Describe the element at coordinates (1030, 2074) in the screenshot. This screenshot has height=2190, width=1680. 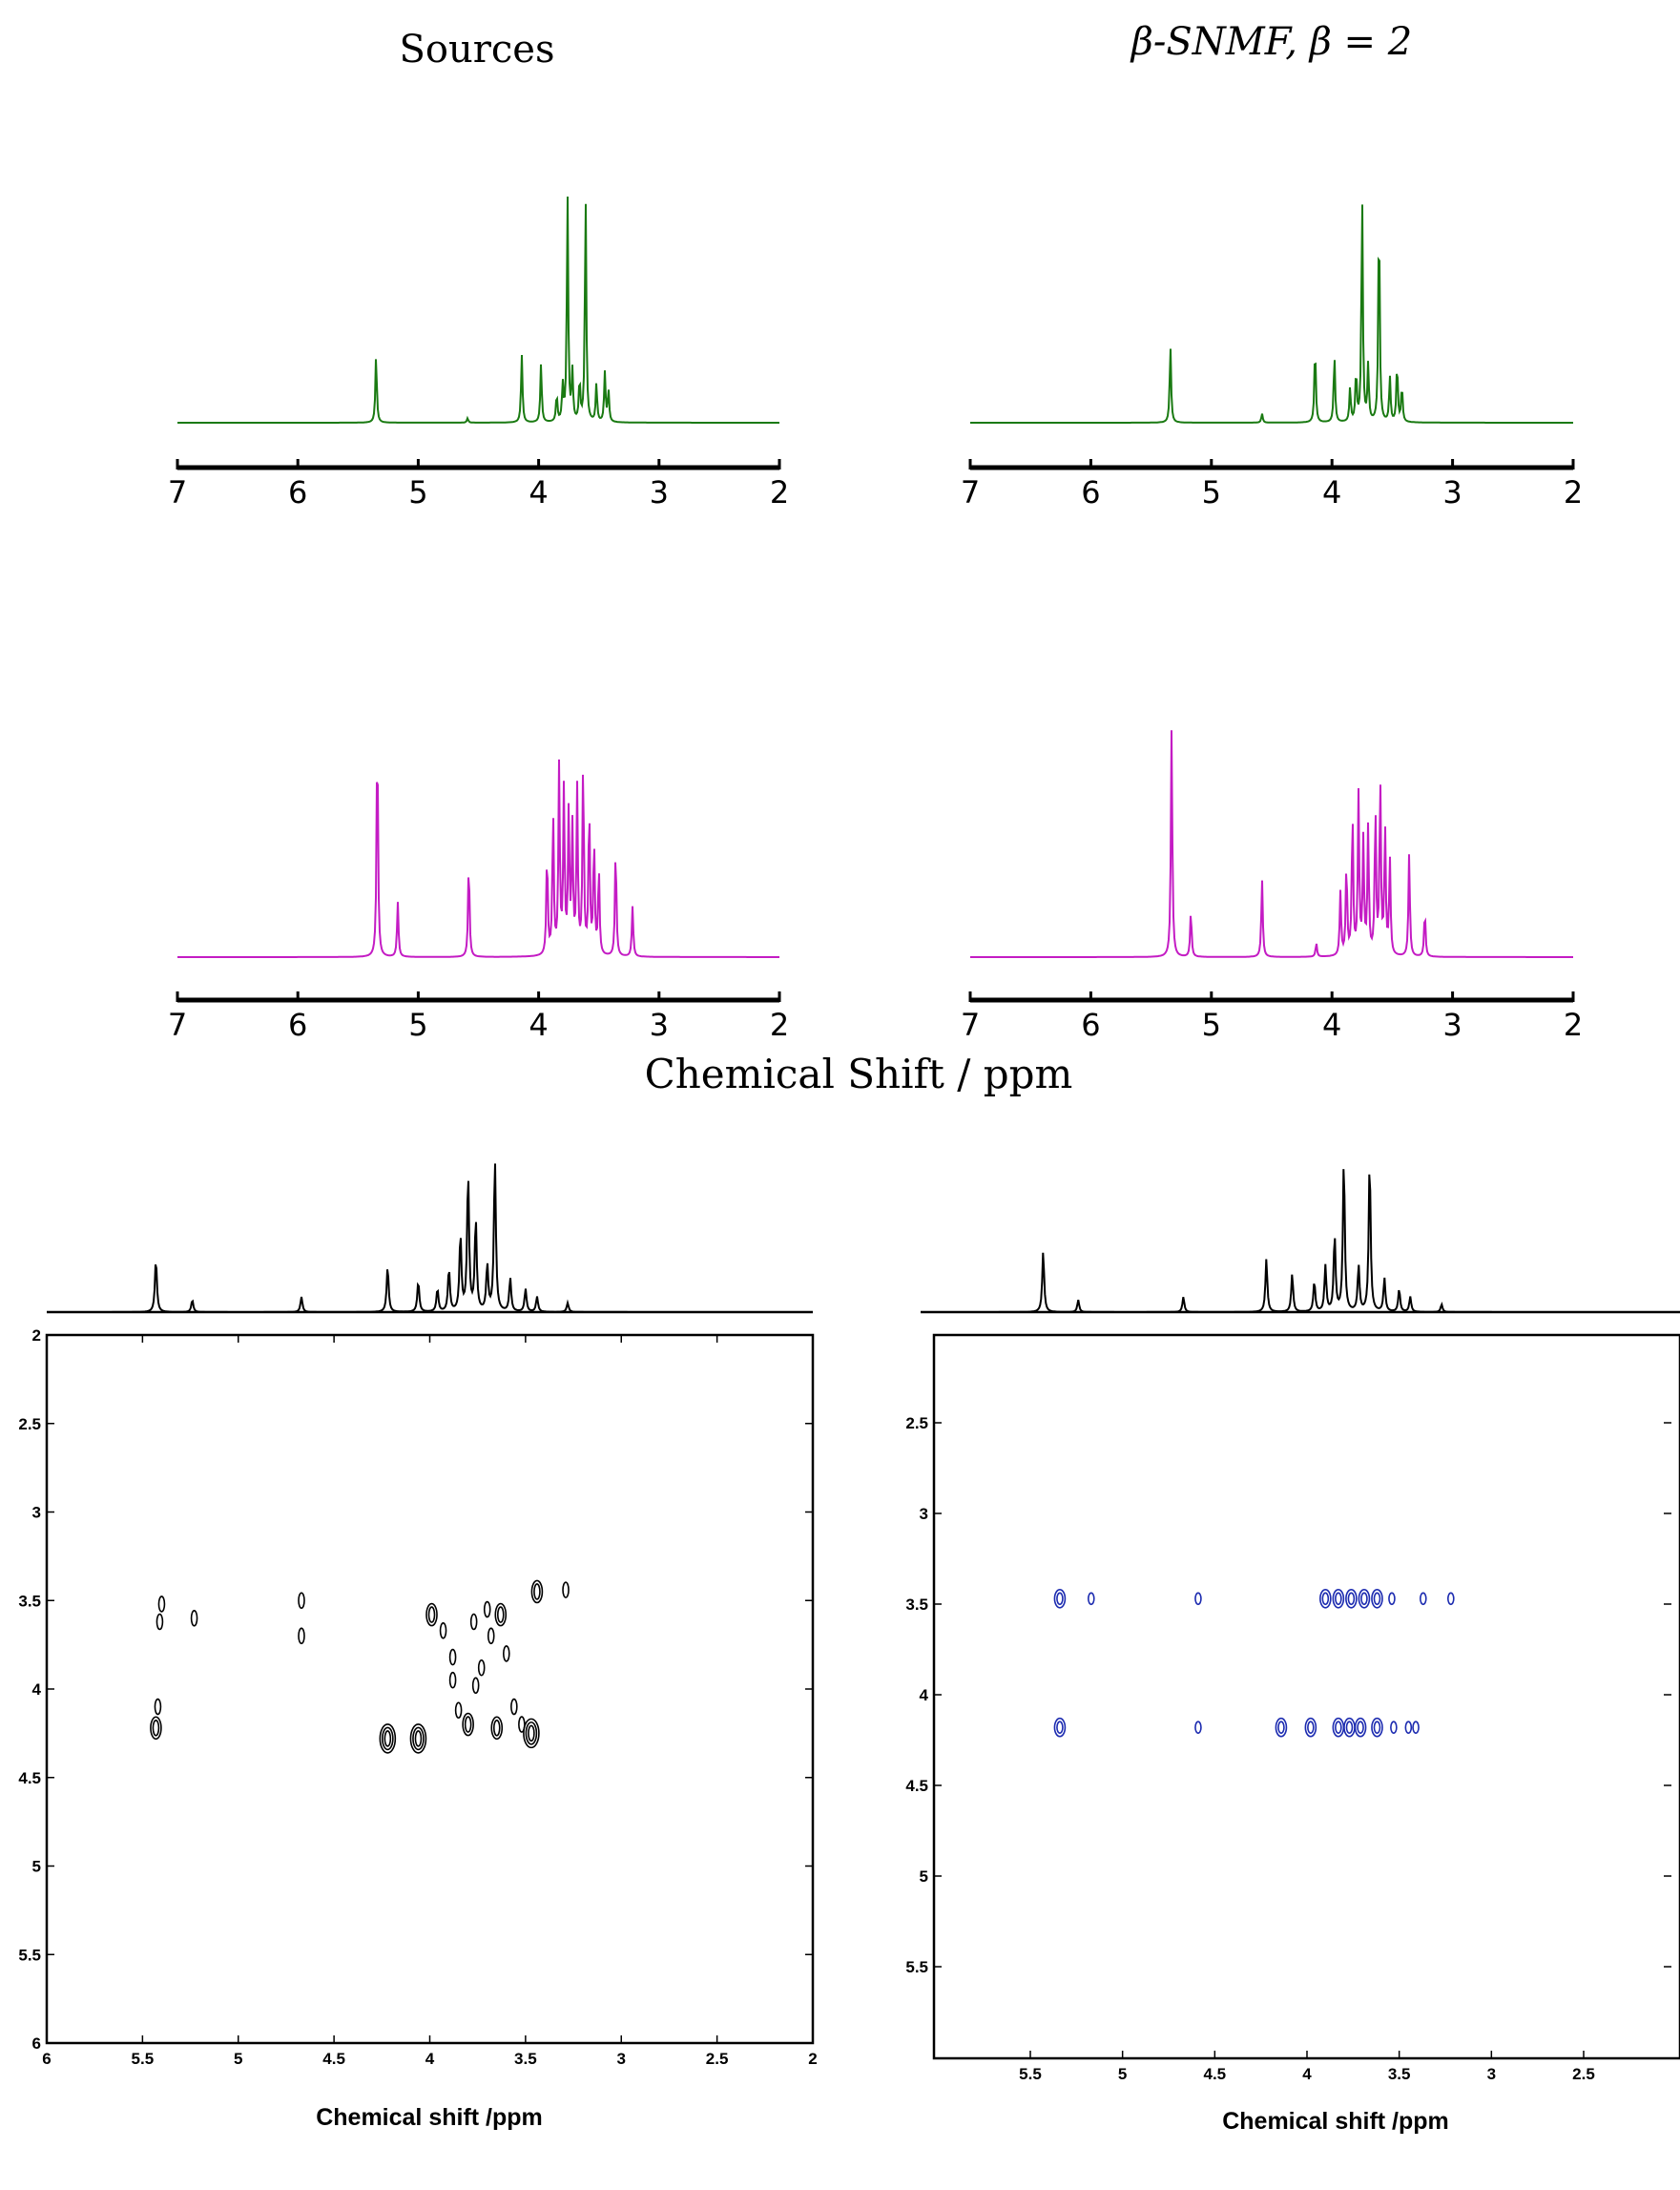
I see `x-tick-label: 5.5` at that location.